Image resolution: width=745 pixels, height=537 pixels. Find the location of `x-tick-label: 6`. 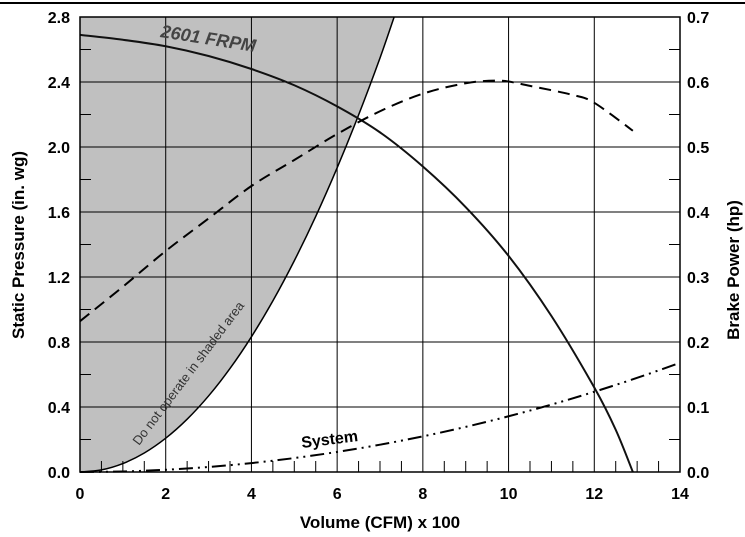

x-tick-label: 6 is located at coordinates (337, 494).